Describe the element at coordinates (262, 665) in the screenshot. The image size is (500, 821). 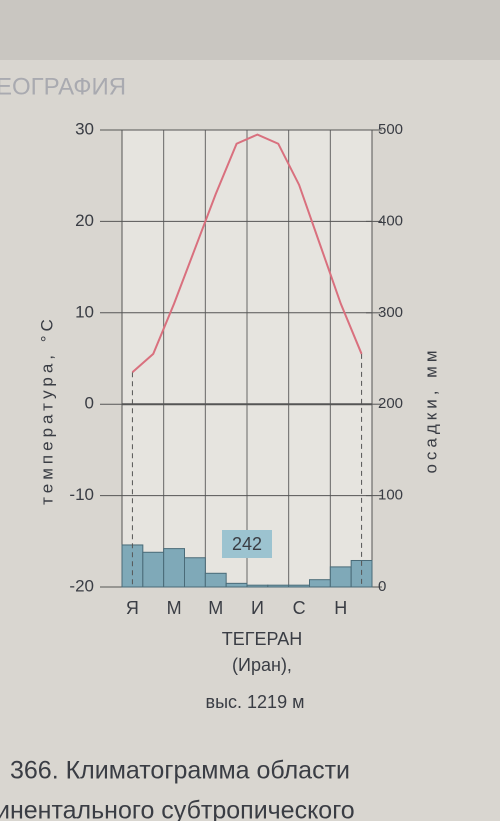
I see `caption: (Иран),` at that location.